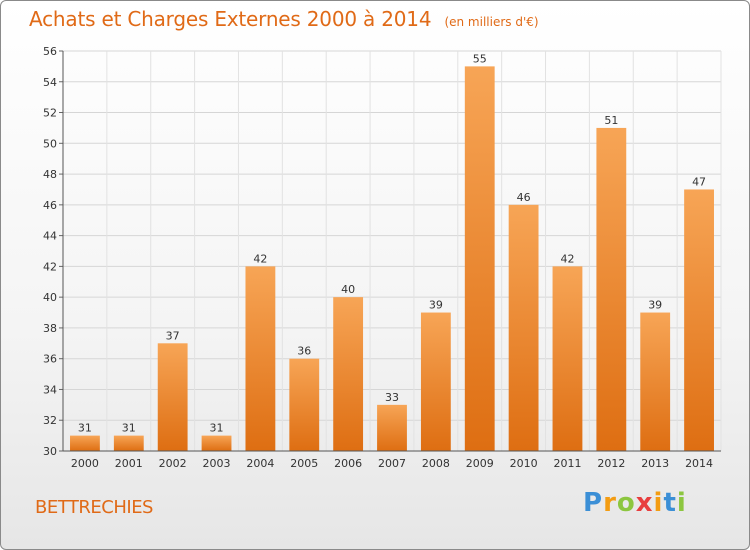 The height and width of the screenshot is (550, 750). Describe the element at coordinates (304, 404) in the screenshot. I see `bar-2005` at that location.